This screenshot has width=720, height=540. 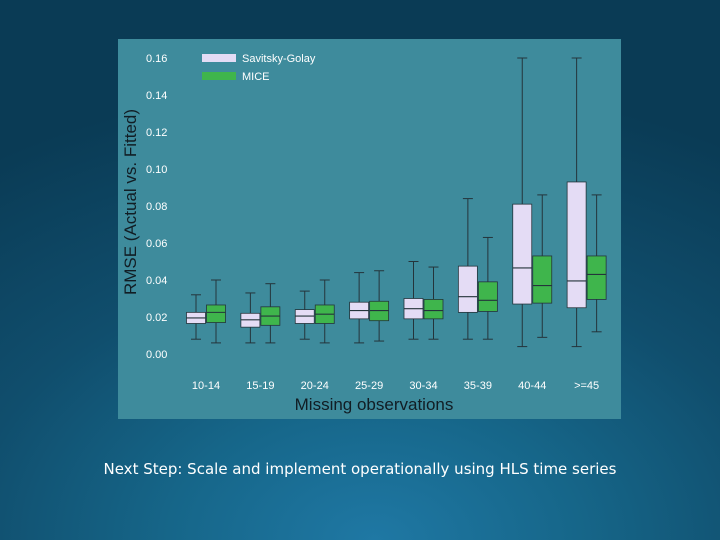 I want to click on y-axis-ticks: 0.00 0.02 0.04 0.06 0.08 0.10 0.12 0.14 0.16, so click(x=156, y=207).